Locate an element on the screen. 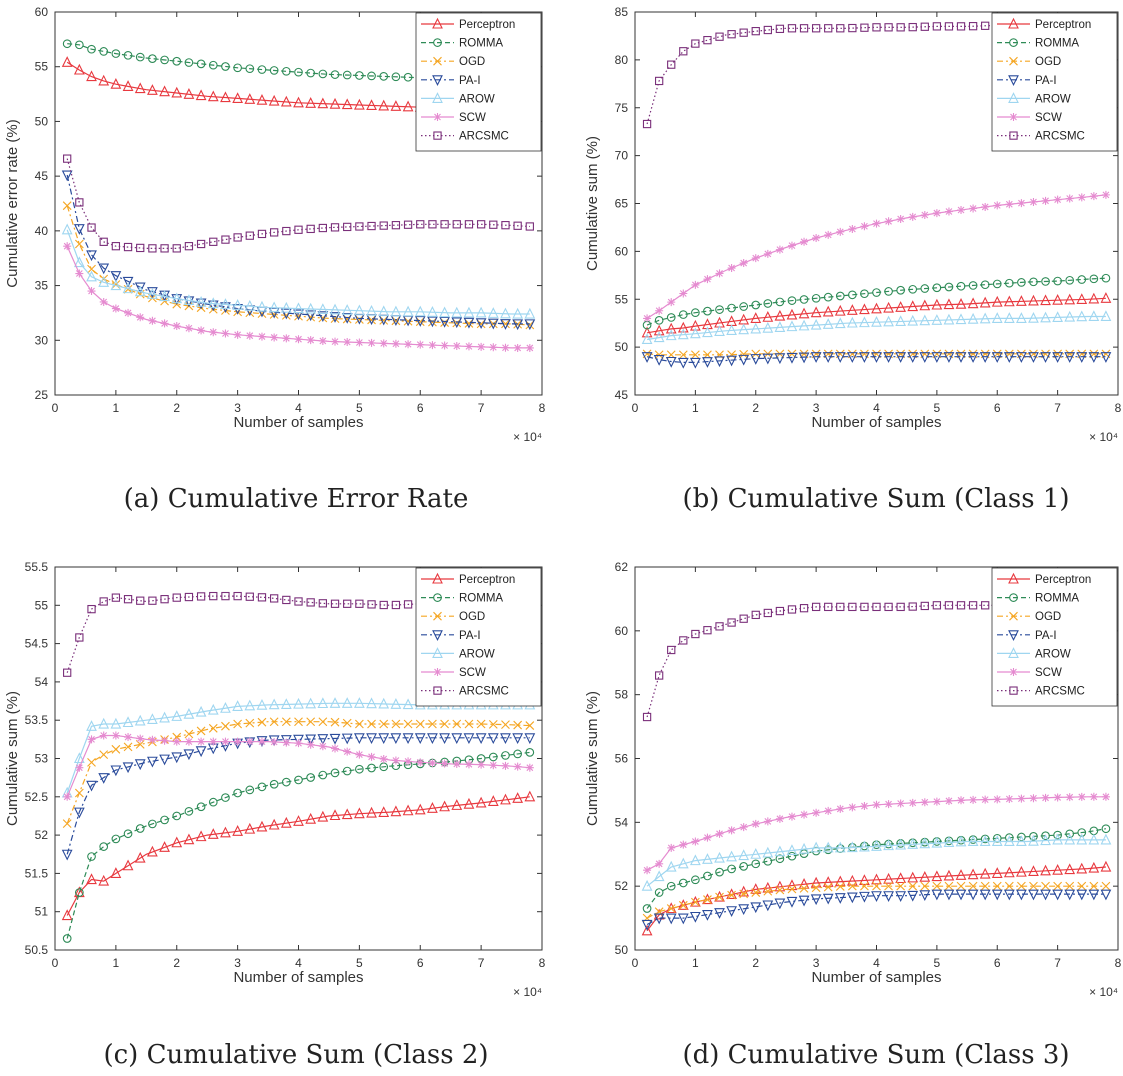  y-tick-label: 50 is located at coordinates (42, 121).